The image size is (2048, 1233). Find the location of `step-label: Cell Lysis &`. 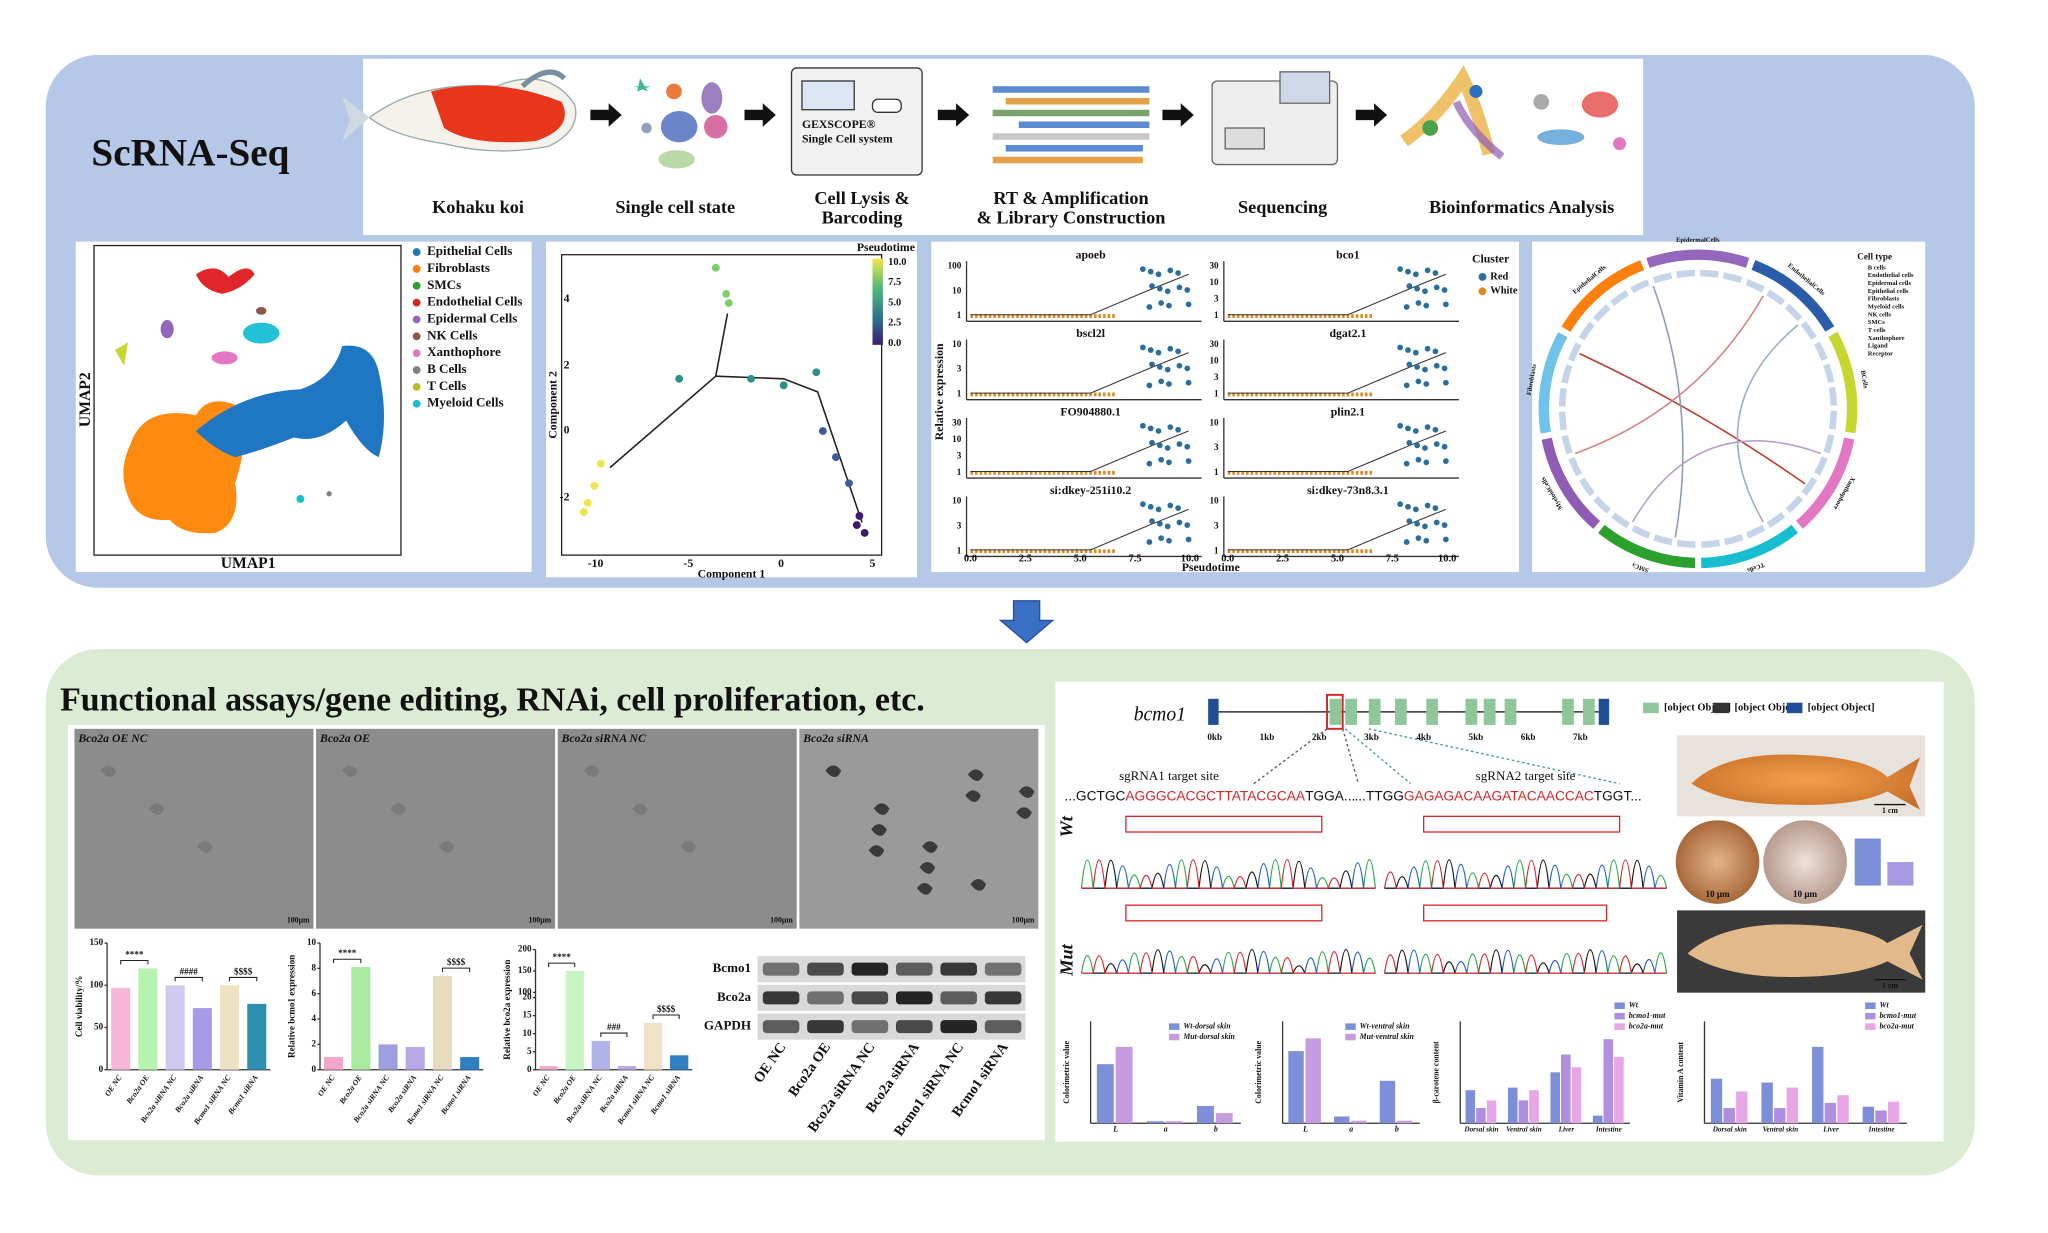

step-label: Cell Lysis & is located at coordinates (861, 198).